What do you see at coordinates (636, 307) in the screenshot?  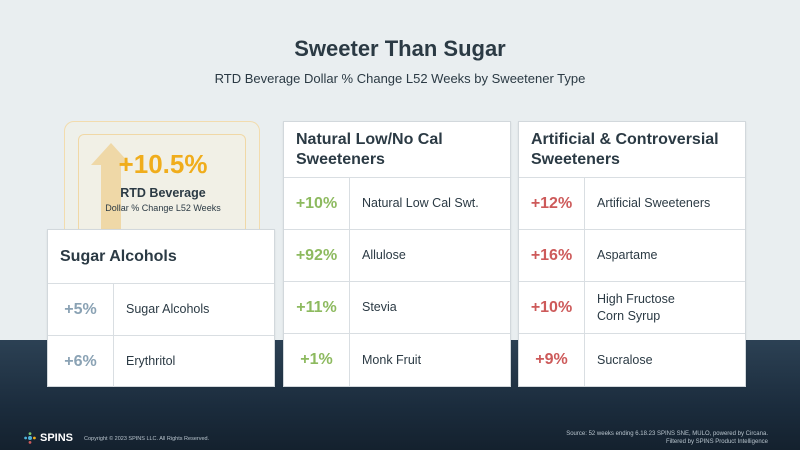 I see `row-label: High Fructose Corn Syrup` at bounding box center [636, 307].